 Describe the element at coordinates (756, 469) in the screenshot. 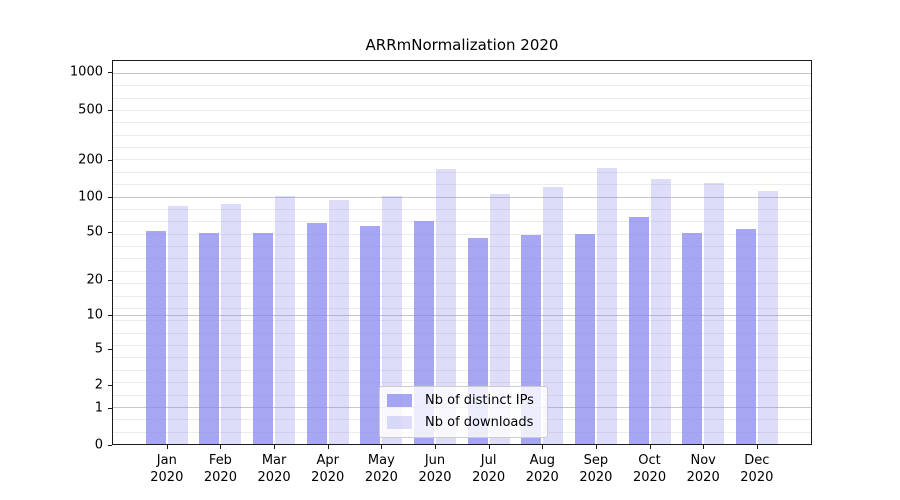

I see `x-tick-label: Dec 2020` at that location.